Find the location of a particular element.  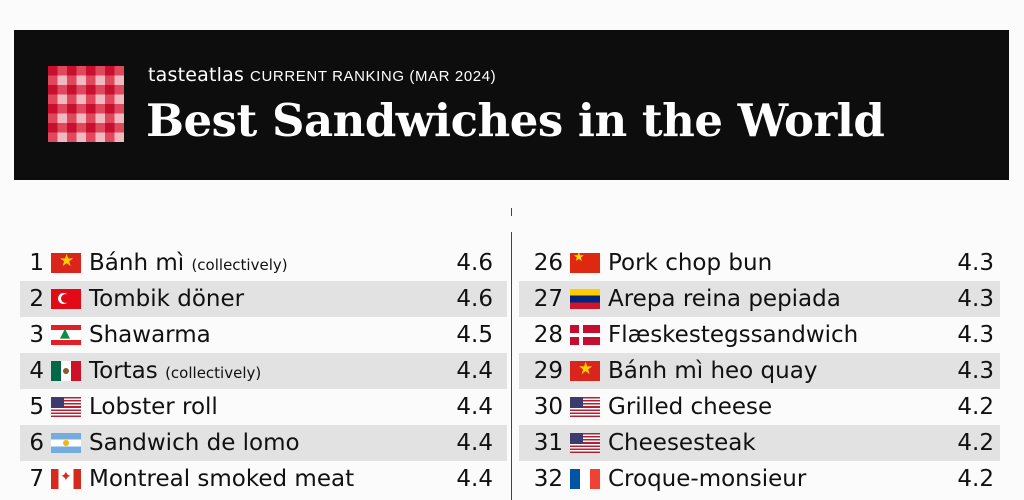

dish-name-text: Sandwich de lomo is located at coordinates (194, 443).